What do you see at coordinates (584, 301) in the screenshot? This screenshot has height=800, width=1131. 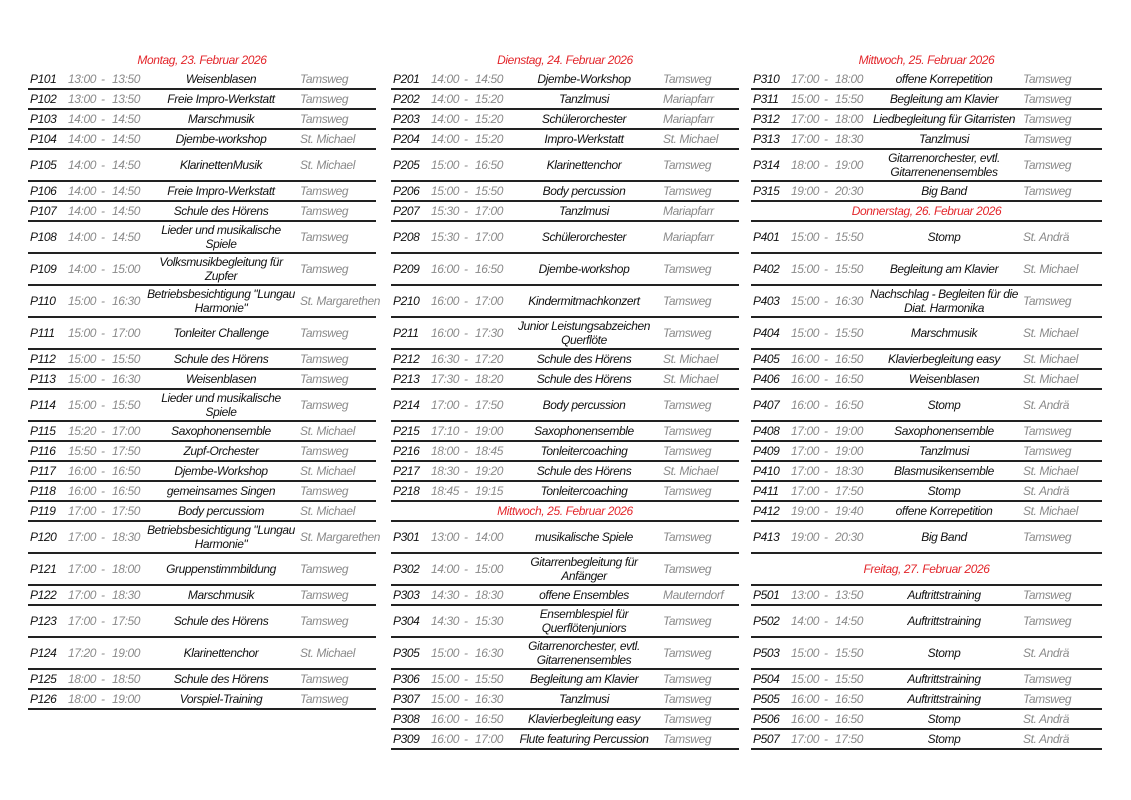 I see `session-title: Kindermitmachkonzert` at bounding box center [584, 301].